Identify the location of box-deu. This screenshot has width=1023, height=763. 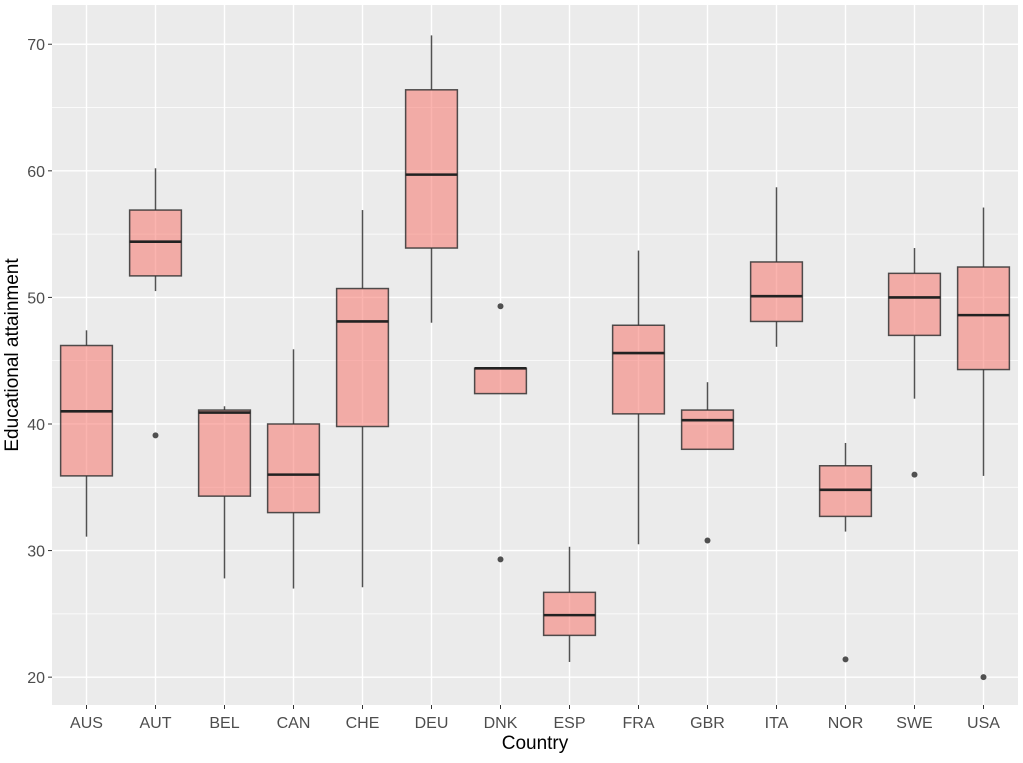
(431, 179).